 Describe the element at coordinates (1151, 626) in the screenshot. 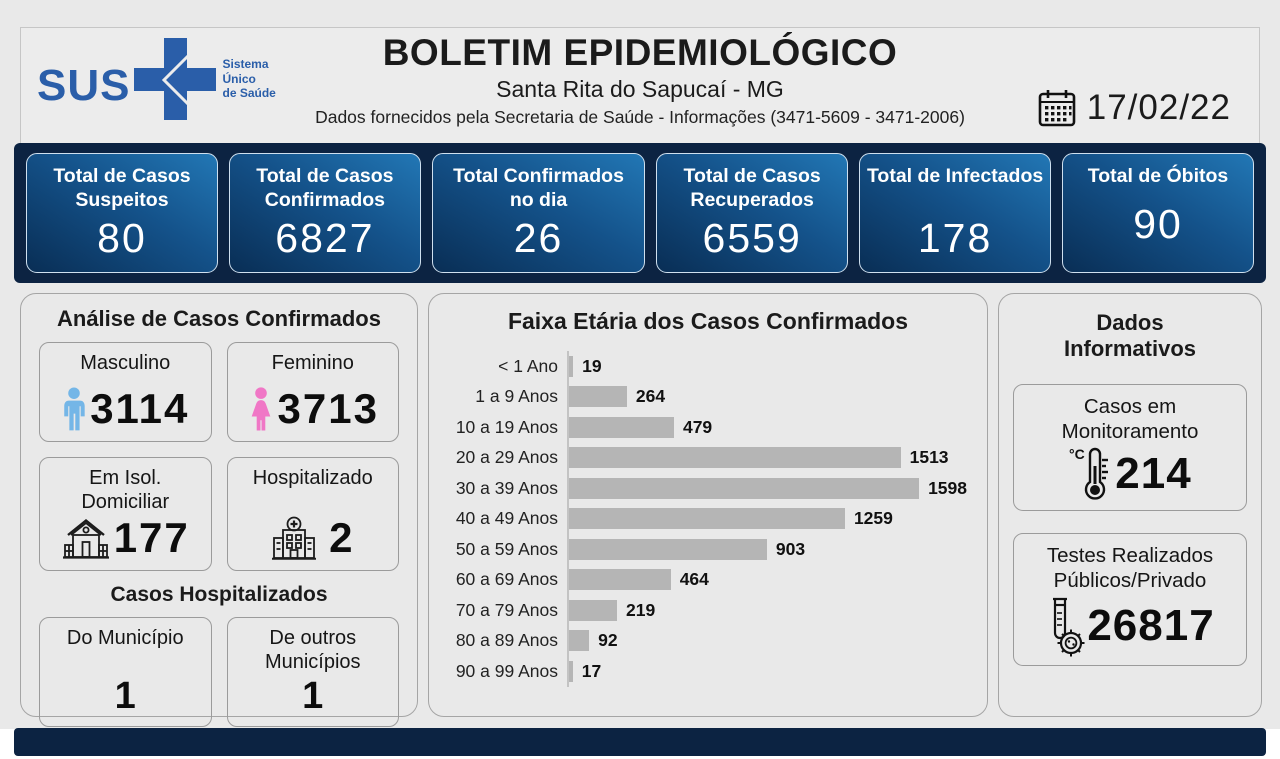

I see `testes-value: 26817` at that location.